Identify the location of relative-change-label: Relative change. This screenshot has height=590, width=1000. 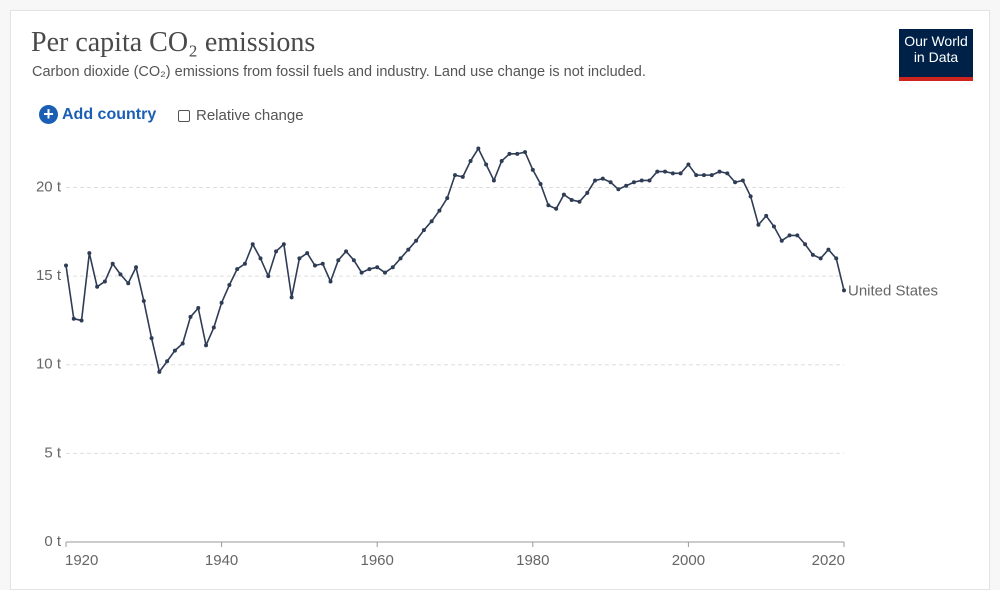
(250, 115).